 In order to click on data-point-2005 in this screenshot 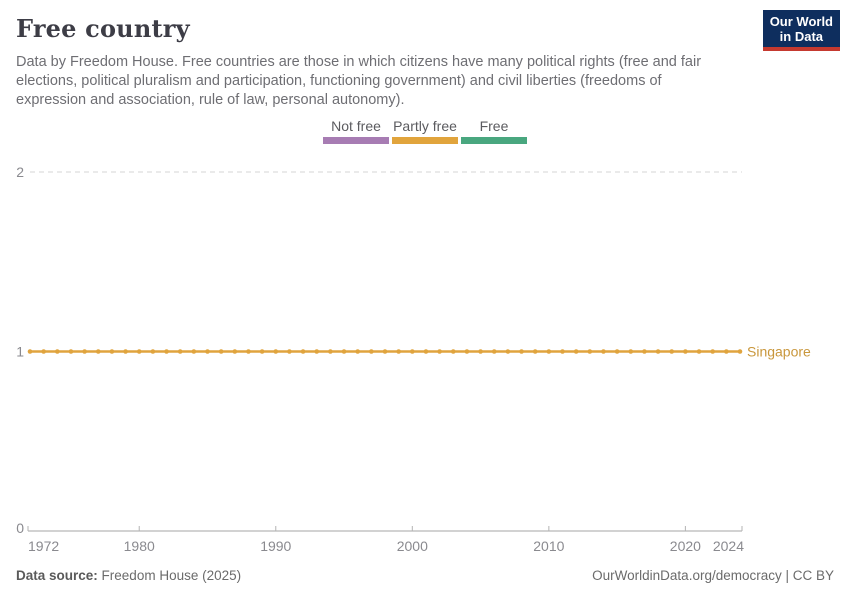, I will do `click(480, 351)`.